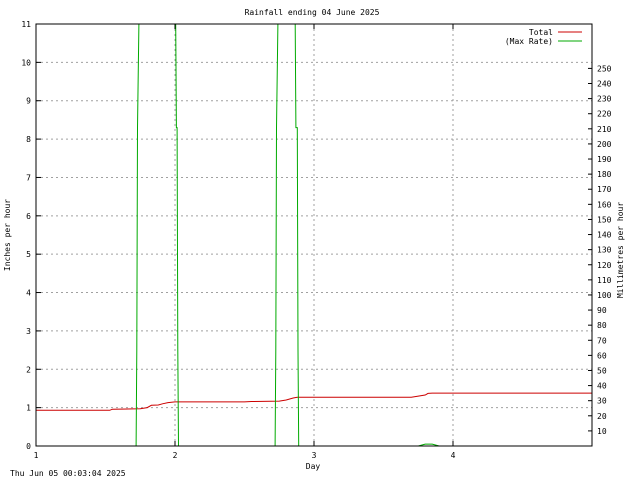  What do you see at coordinates (604, 159) in the screenshot?
I see `y2-tick-label: 190` at bounding box center [604, 159].